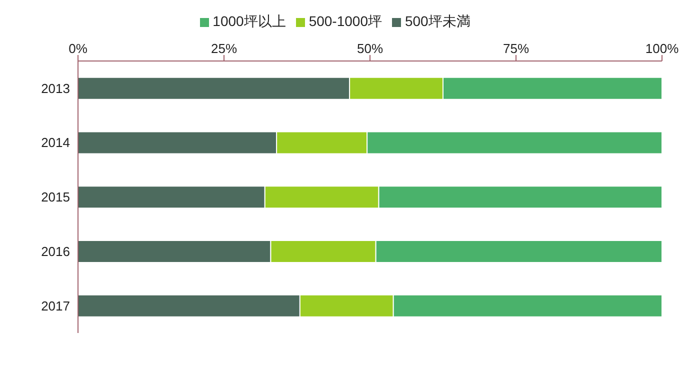 This screenshot has height=371, width=700. Describe the element at coordinates (224, 48) in the screenshot. I see `x-tick-label: 25%` at that location.